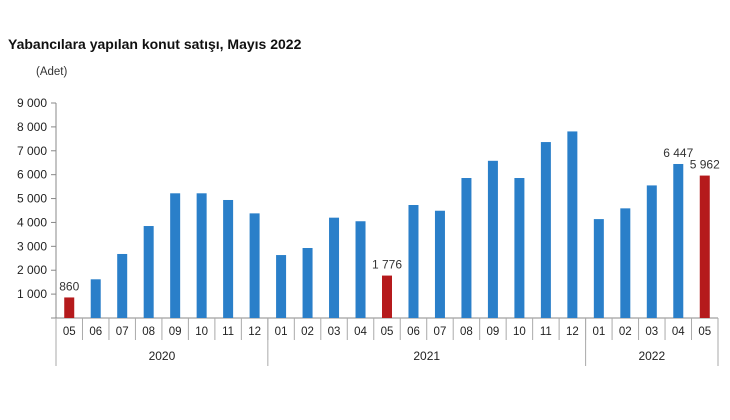 The height and width of the screenshot is (420, 730). Describe the element at coordinates (32, 294) in the screenshot. I see `y-tick-label: 1 000` at that location.